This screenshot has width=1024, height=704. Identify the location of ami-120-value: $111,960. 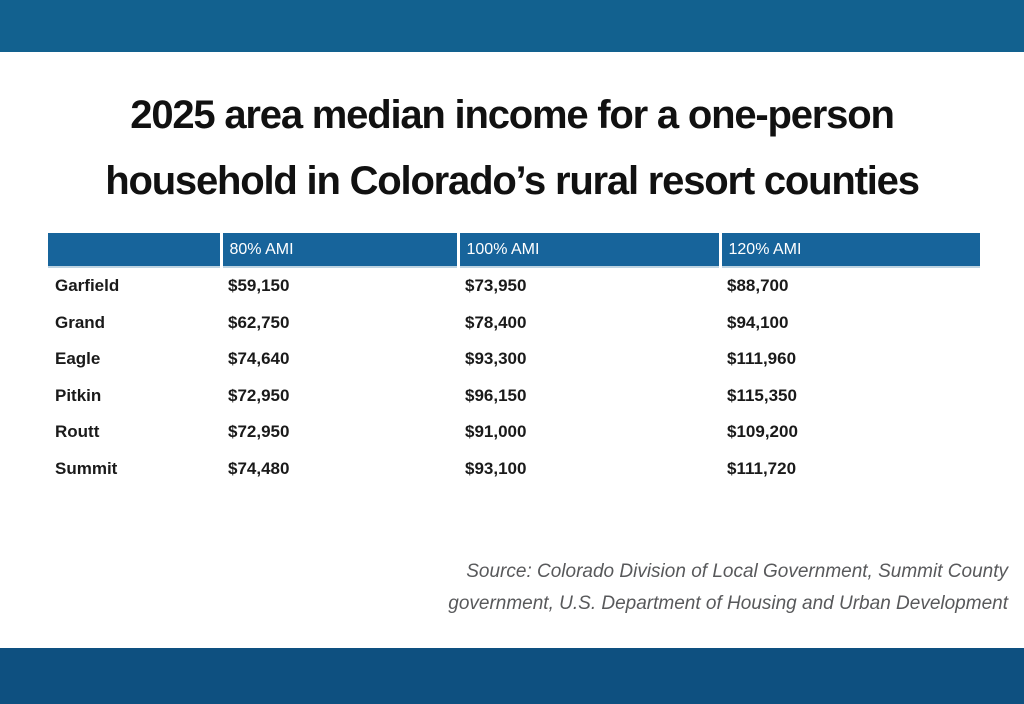
(850, 359).